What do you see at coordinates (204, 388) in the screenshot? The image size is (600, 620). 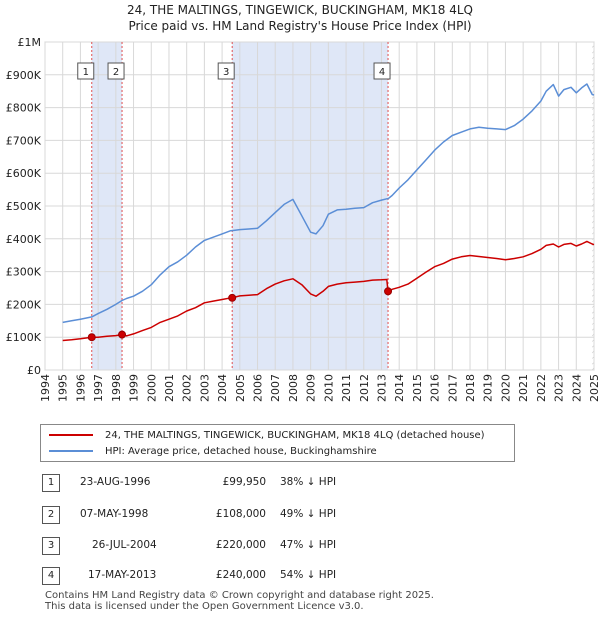 I see `x-tick-label: 2003` at bounding box center [204, 388].